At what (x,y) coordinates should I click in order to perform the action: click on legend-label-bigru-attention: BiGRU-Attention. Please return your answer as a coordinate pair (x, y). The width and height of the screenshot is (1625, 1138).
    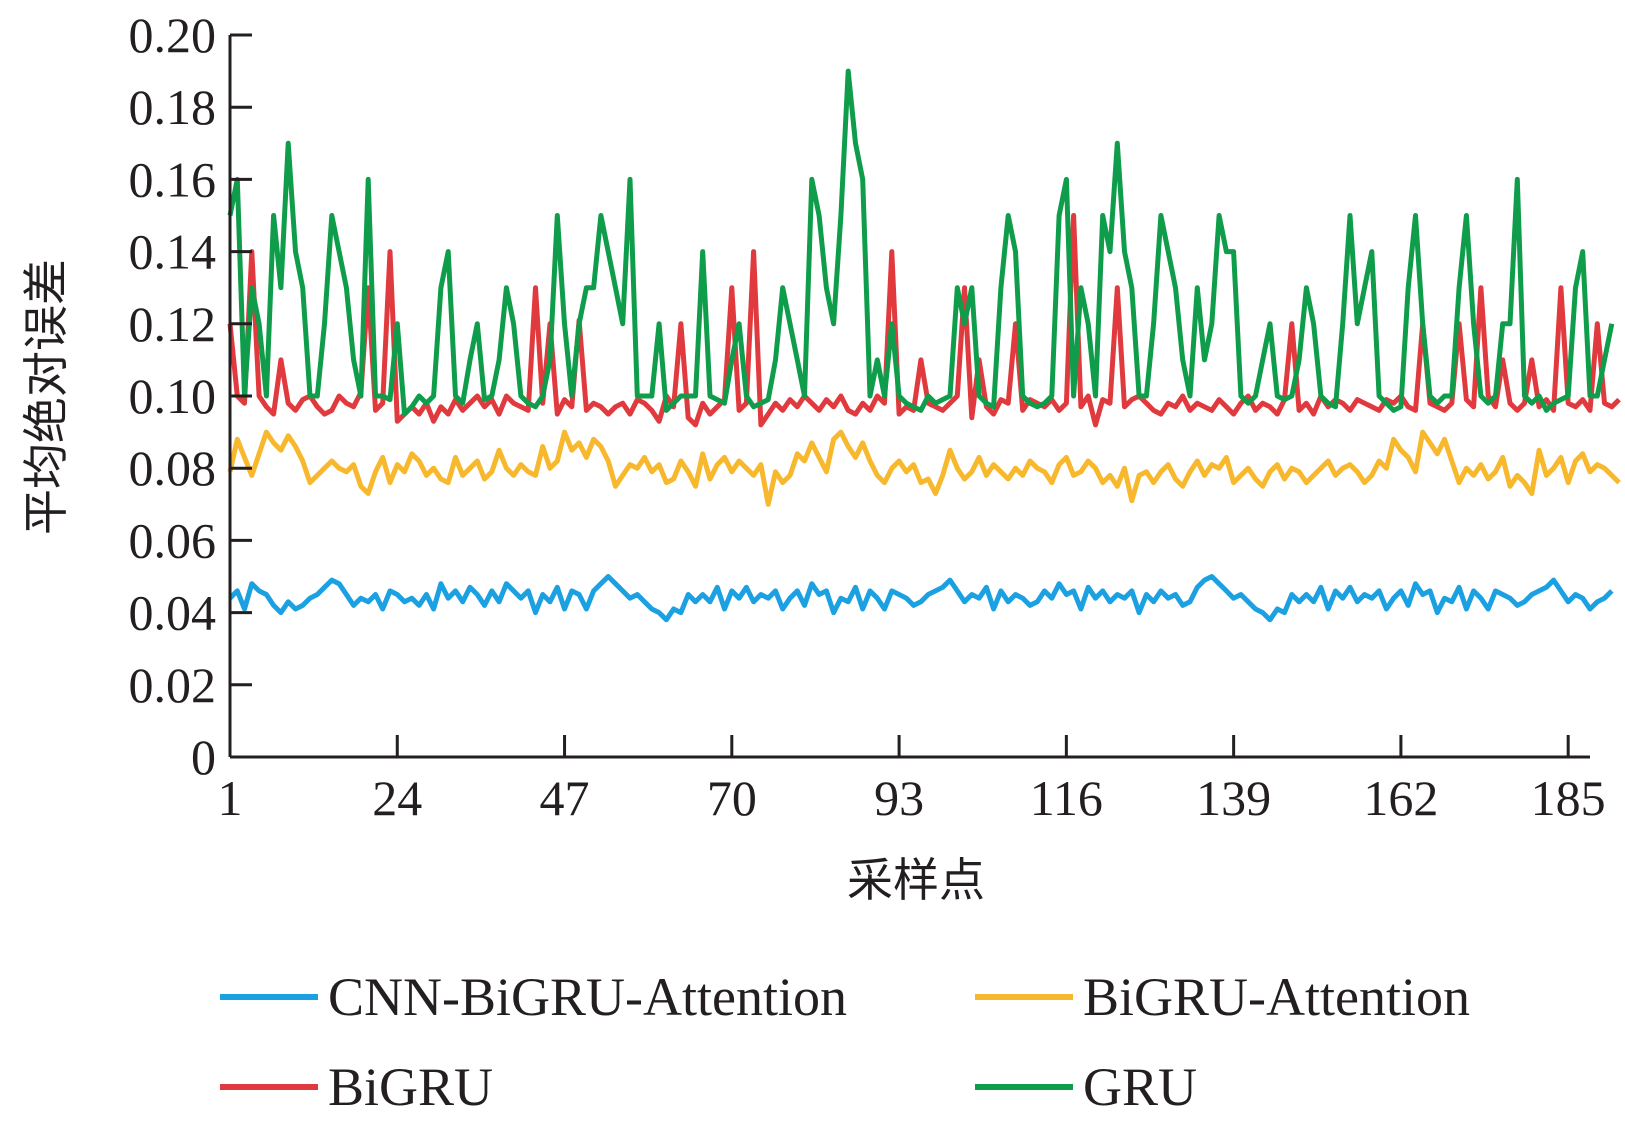
    Looking at the image, I should click on (1276, 997).